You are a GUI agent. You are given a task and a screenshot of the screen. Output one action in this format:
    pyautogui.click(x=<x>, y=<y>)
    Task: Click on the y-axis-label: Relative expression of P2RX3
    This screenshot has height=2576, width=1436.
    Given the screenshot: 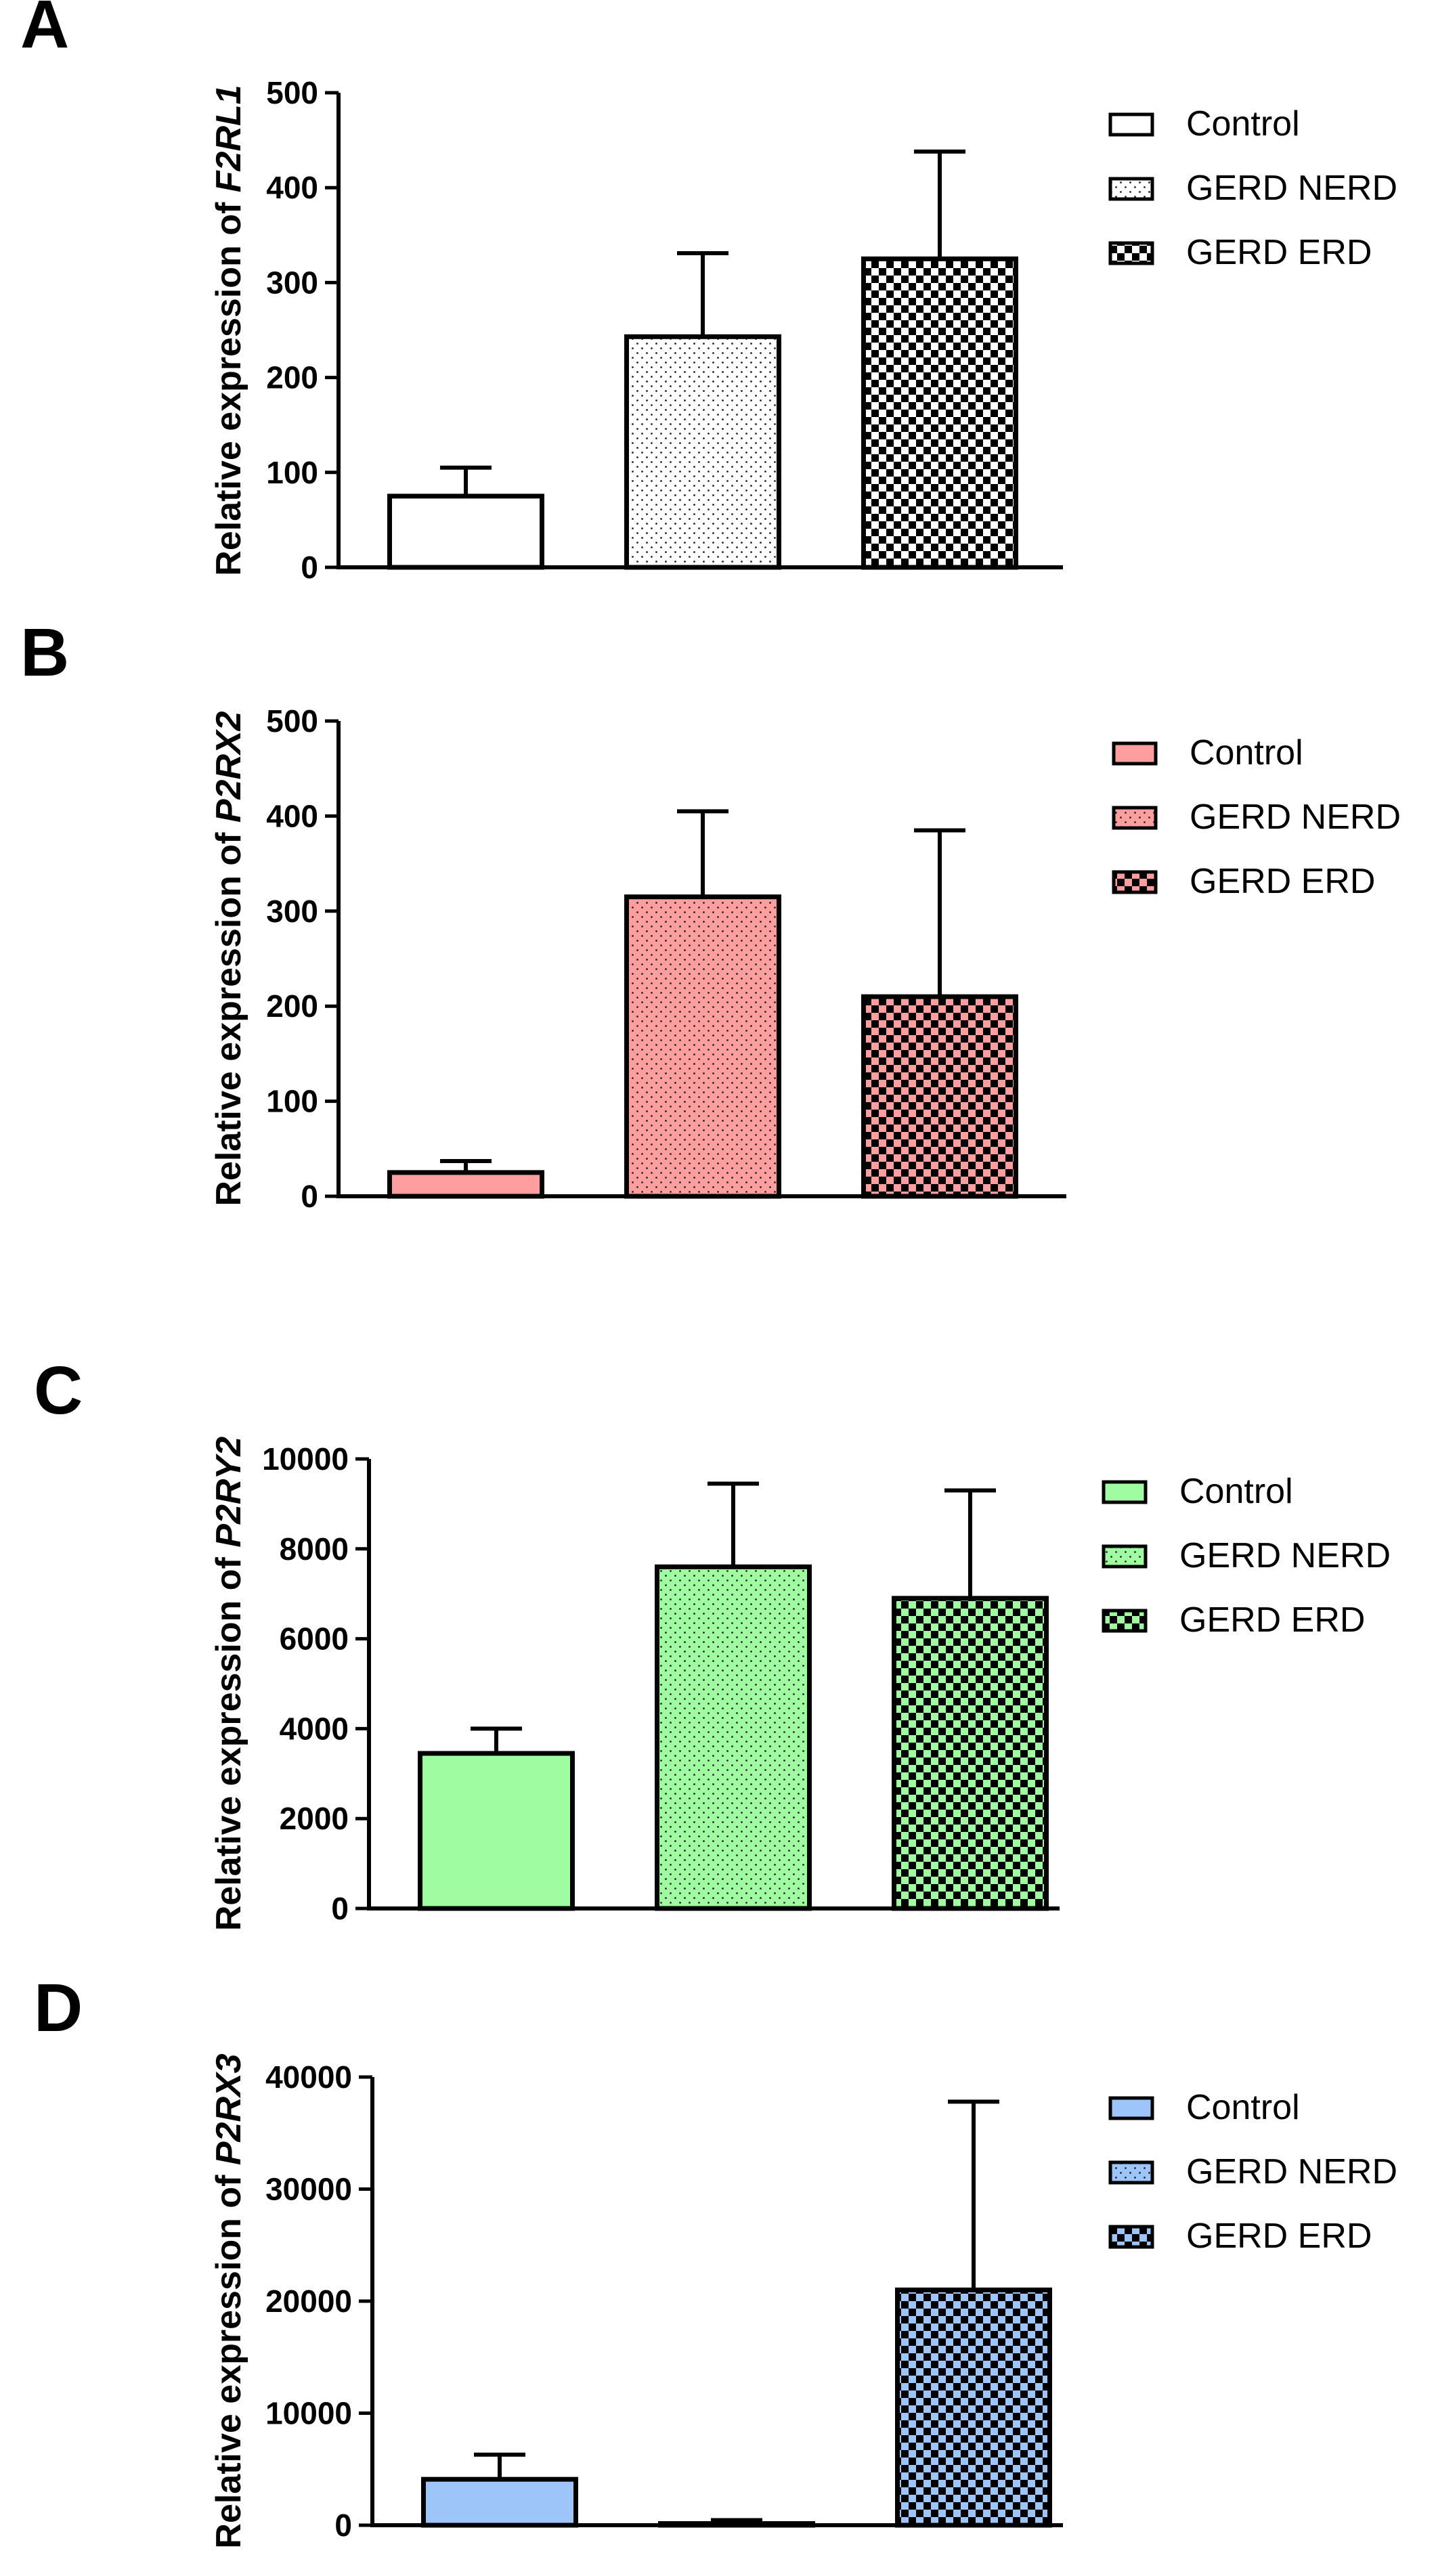 What is the action you would take?
    pyautogui.click(x=228, y=2300)
    